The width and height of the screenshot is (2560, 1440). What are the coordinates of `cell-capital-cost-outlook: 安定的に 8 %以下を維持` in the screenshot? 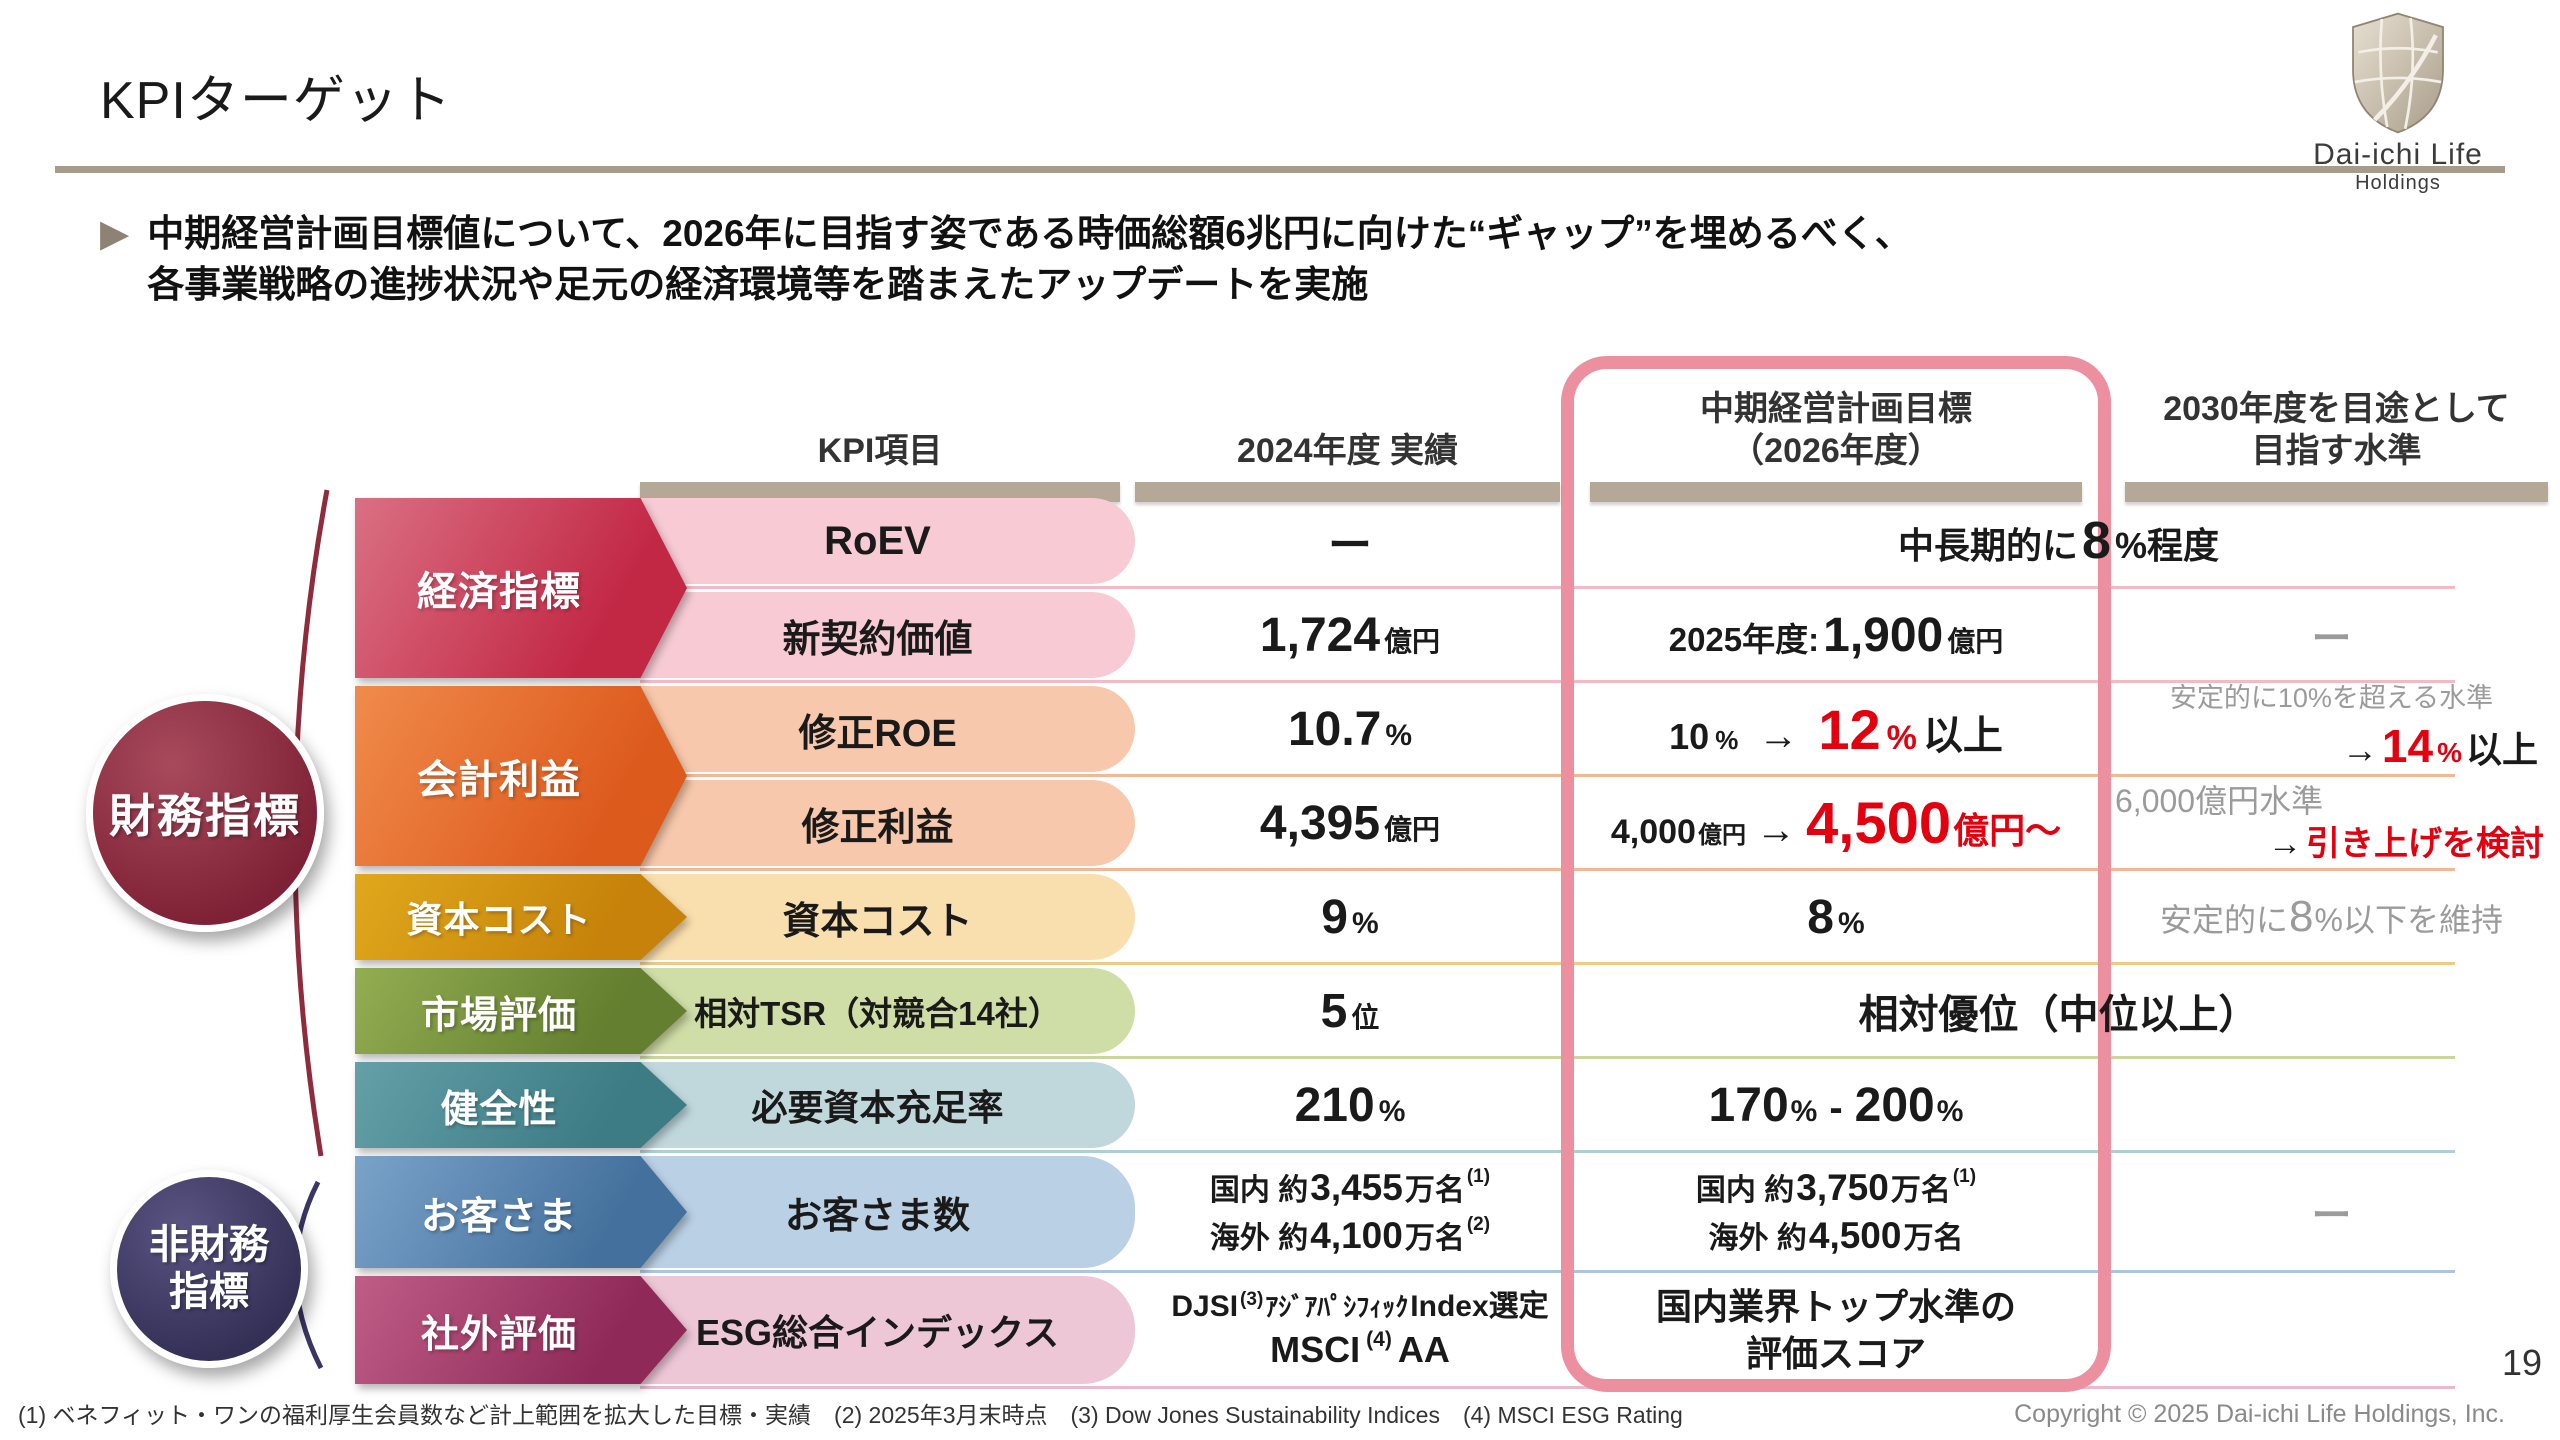 It's located at (2331, 916).